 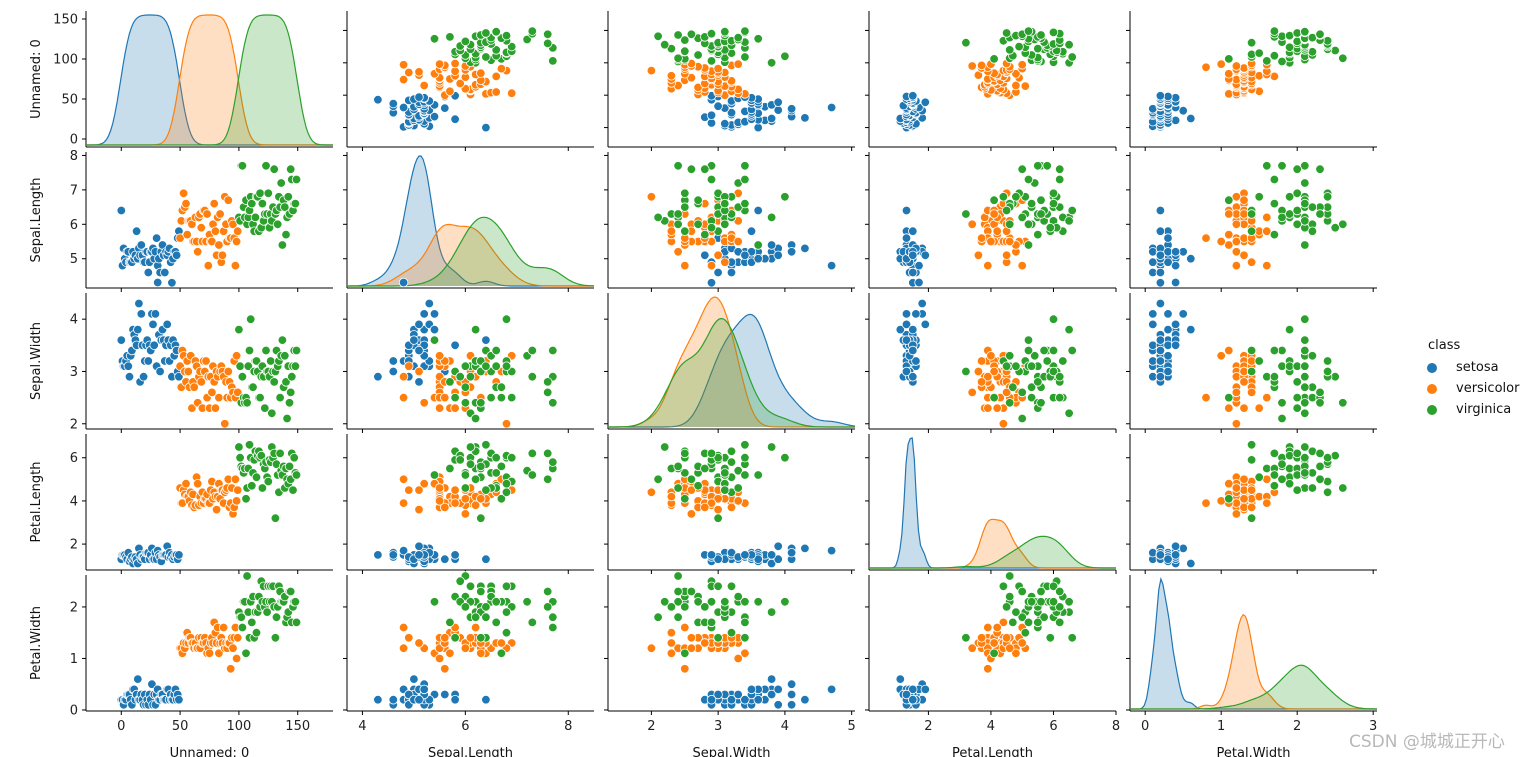 I want to click on legend-label-setosa: setosa, so click(x=1477, y=367).